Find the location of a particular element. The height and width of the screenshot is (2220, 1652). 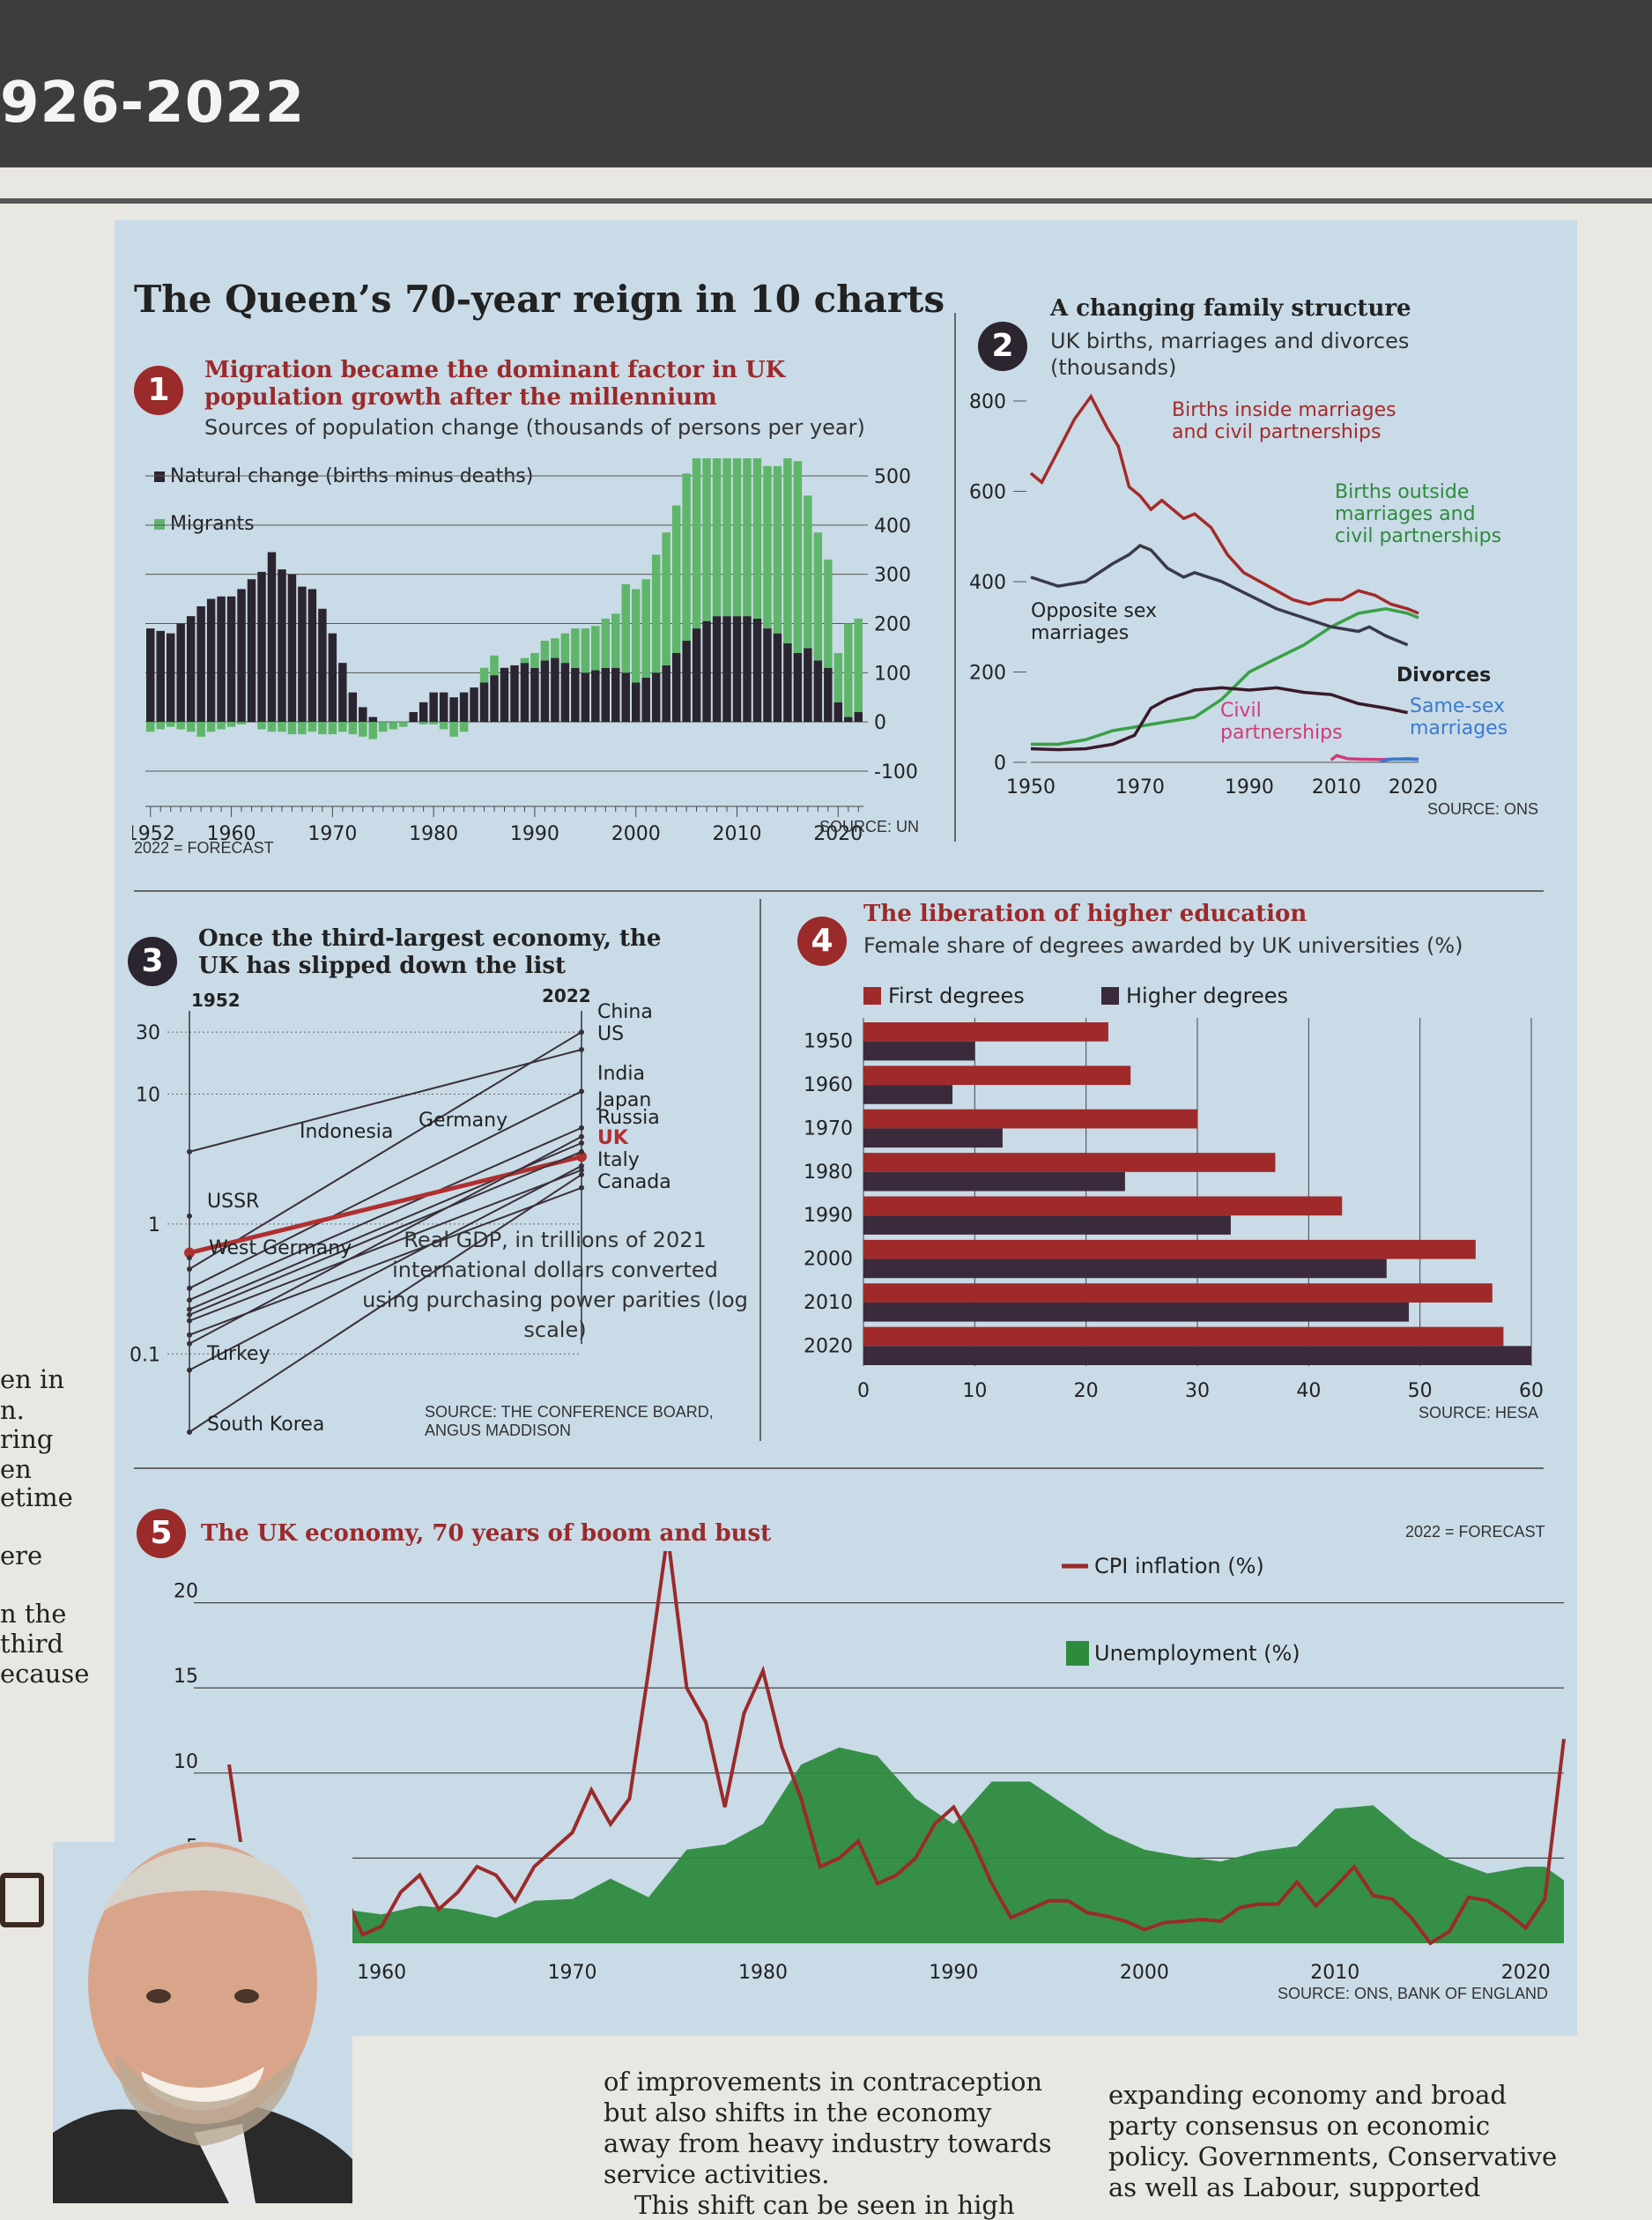

chart5-ytick-label: 20 is located at coordinates (186, 1592).